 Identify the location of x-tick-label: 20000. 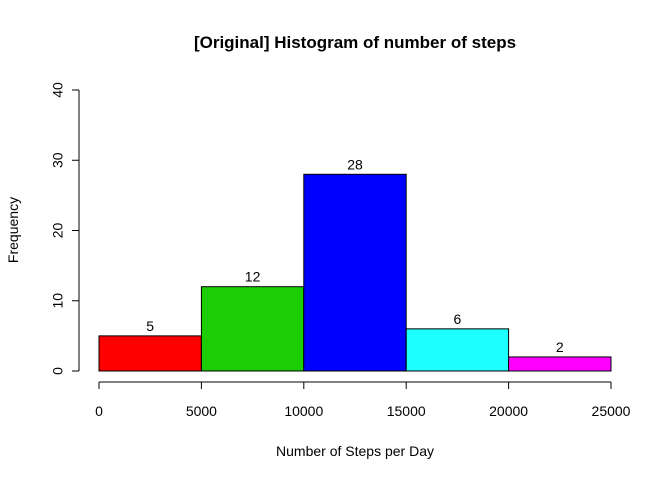
(508, 411).